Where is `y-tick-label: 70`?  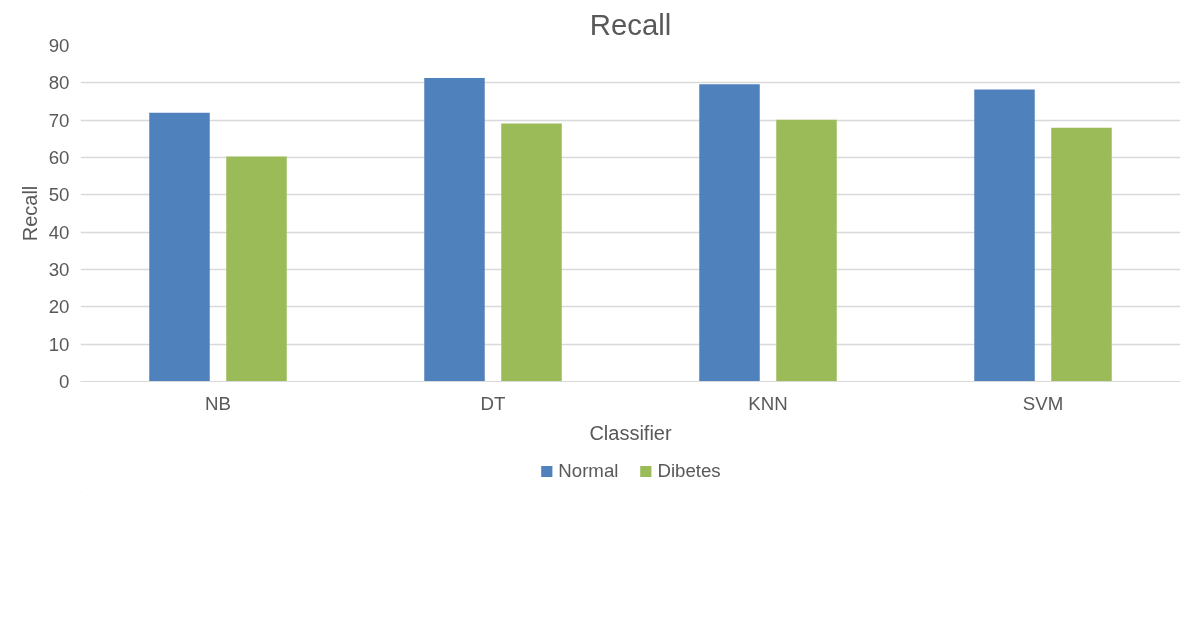 y-tick-label: 70 is located at coordinates (59, 120).